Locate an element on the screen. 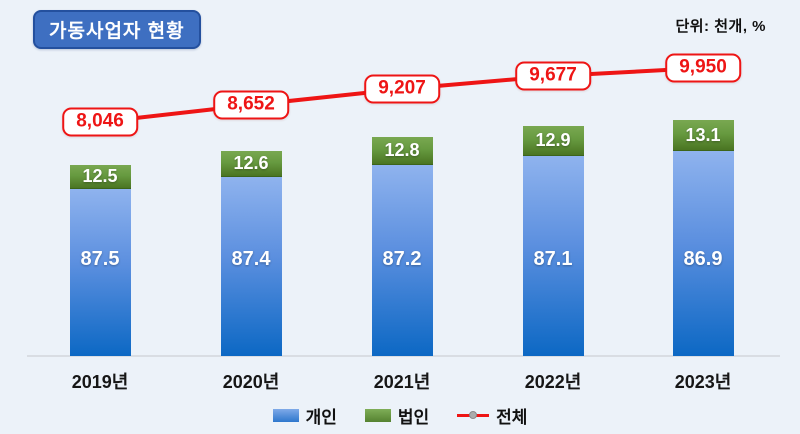 Image resolution: width=800 pixels, height=434 pixels. legend-swatch-blue-icon is located at coordinates (285, 415).